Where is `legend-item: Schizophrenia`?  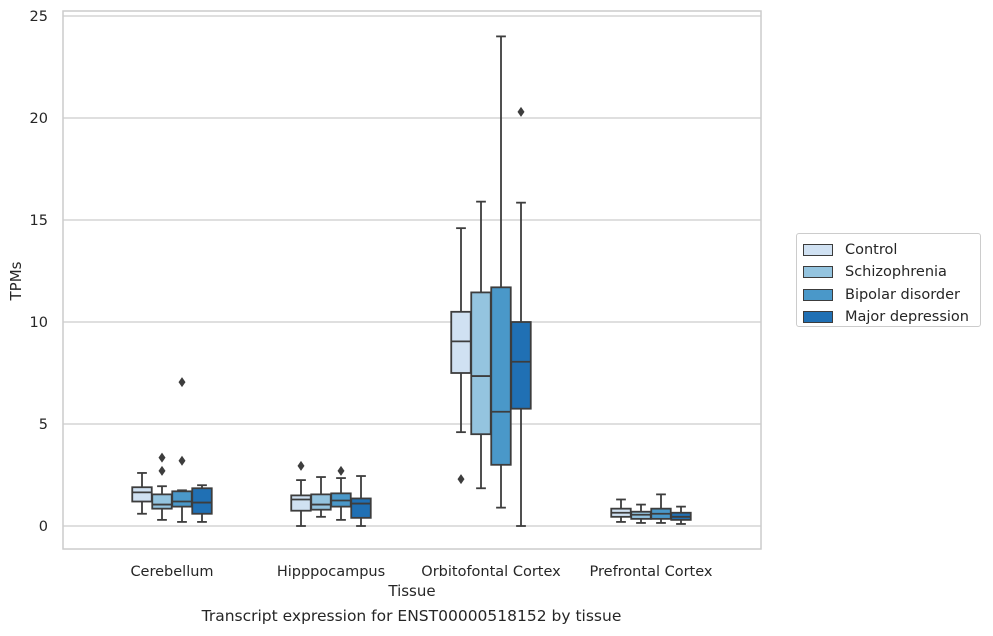
legend-item: Schizophrenia is located at coordinates (891, 272).